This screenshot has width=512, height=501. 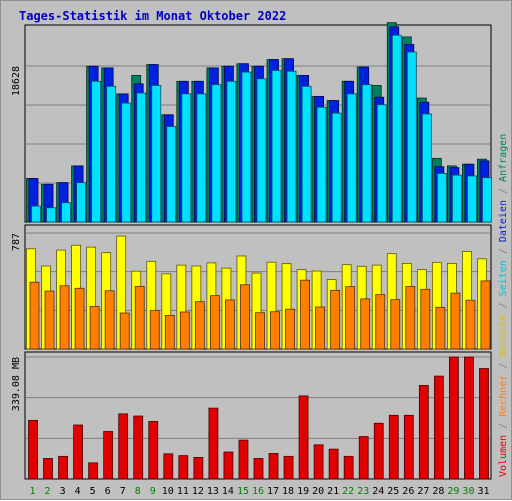 I want to click on chart-title: Tages-Statistik im Monat Oktober 2022, so click(x=152, y=16).